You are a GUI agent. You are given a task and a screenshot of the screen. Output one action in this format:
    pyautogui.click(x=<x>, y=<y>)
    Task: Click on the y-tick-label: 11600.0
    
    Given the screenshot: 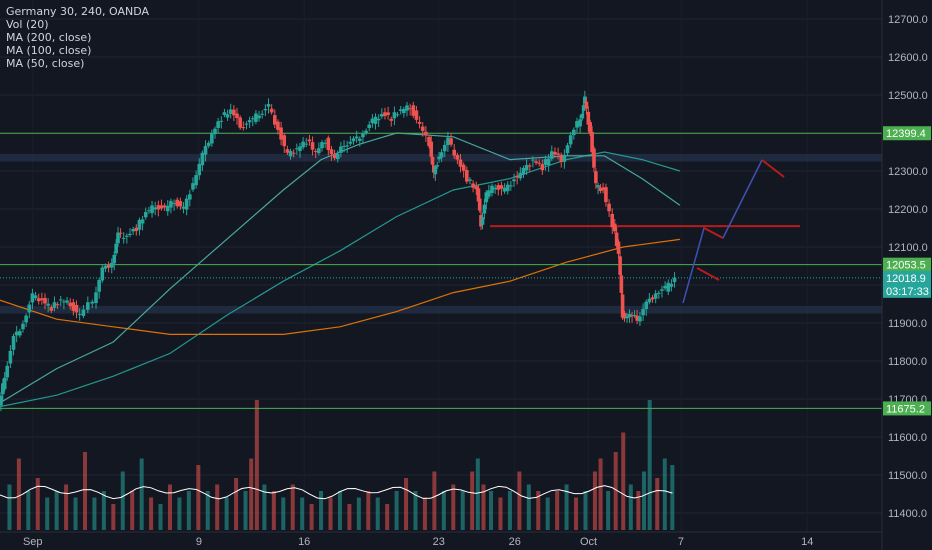 What is the action you would take?
    pyautogui.click(x=907, y=438)
    